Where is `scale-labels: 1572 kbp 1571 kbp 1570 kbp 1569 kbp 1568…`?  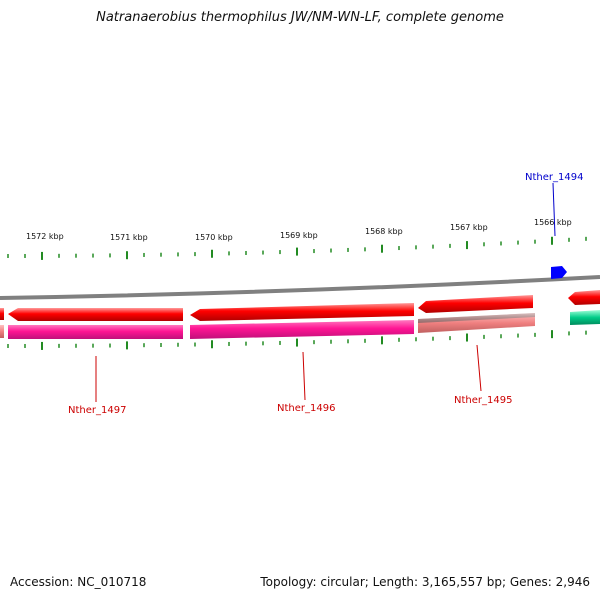 scale-labels: 1572 kbp 1571 kbp 1570 kbp 1569 kbp 1568… is located at coordinates (299, 230).